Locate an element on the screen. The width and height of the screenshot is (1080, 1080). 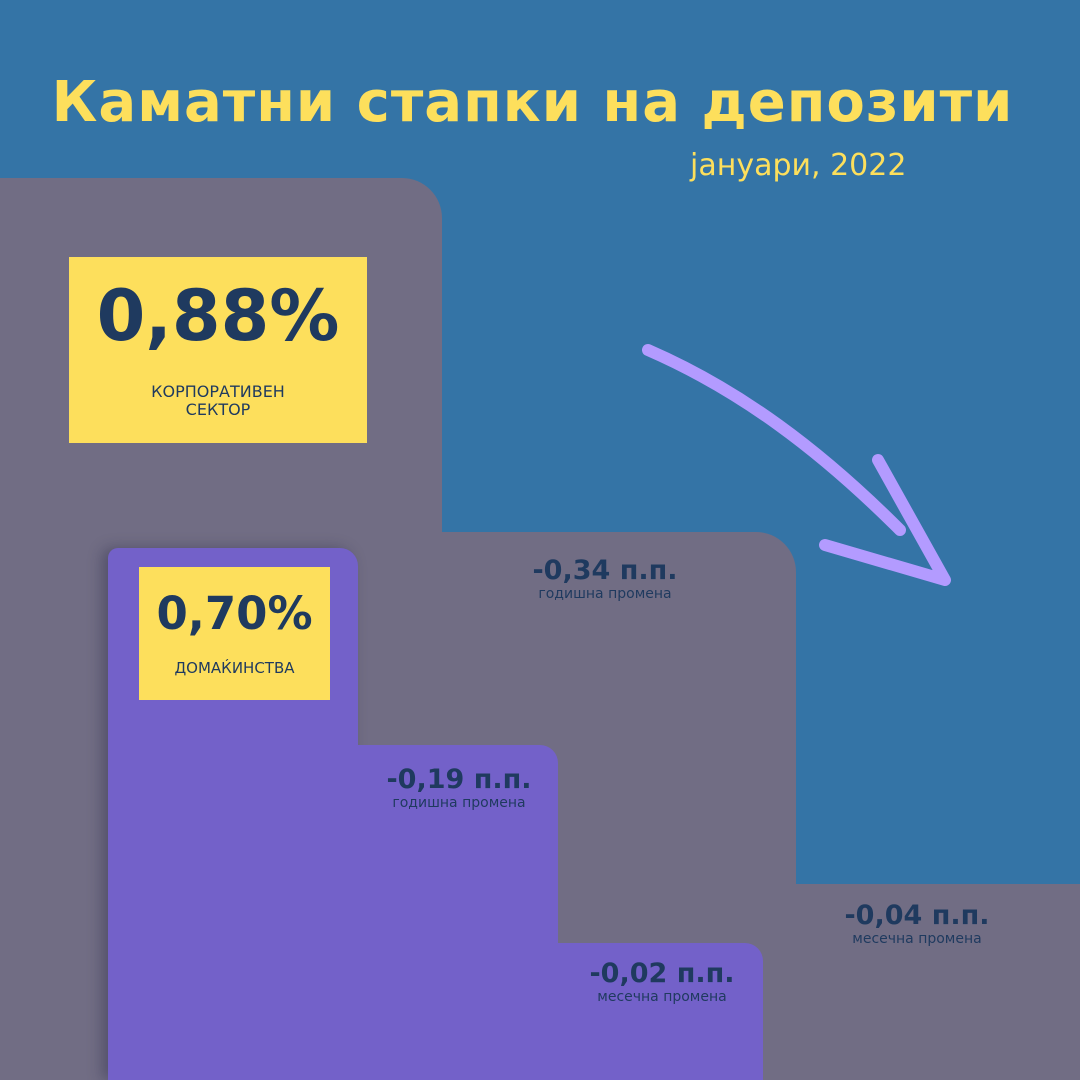
corporate-annual-change: -0,34 п.п. годишна промена is located at coordinates (605, 578).